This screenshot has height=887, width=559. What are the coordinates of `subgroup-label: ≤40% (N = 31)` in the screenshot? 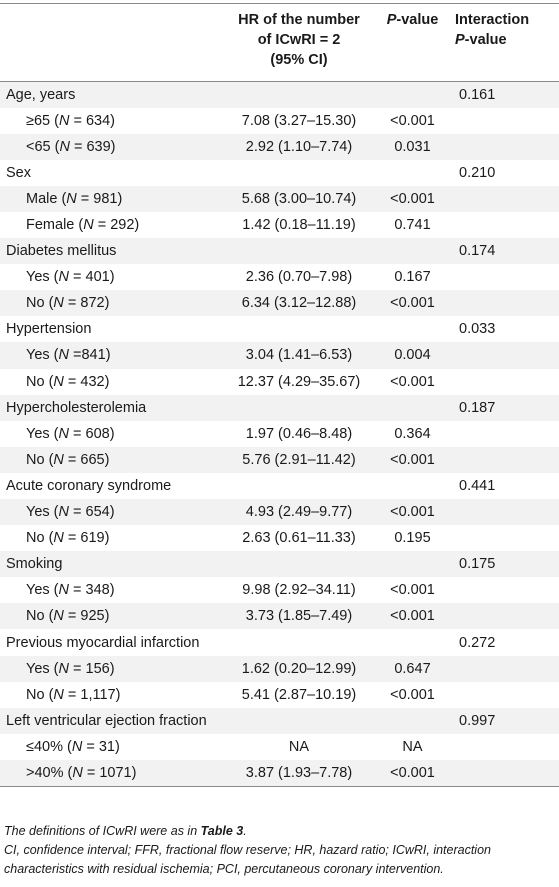 It's located at (73, 746).